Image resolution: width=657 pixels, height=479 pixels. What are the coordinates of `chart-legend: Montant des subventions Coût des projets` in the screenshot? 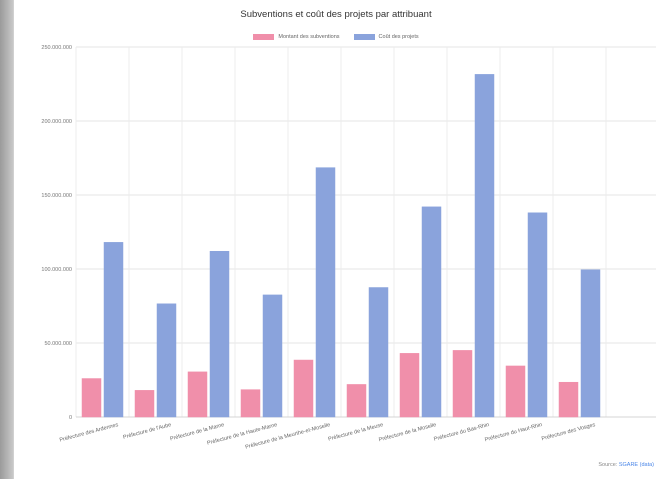 It's located at (335, 37).